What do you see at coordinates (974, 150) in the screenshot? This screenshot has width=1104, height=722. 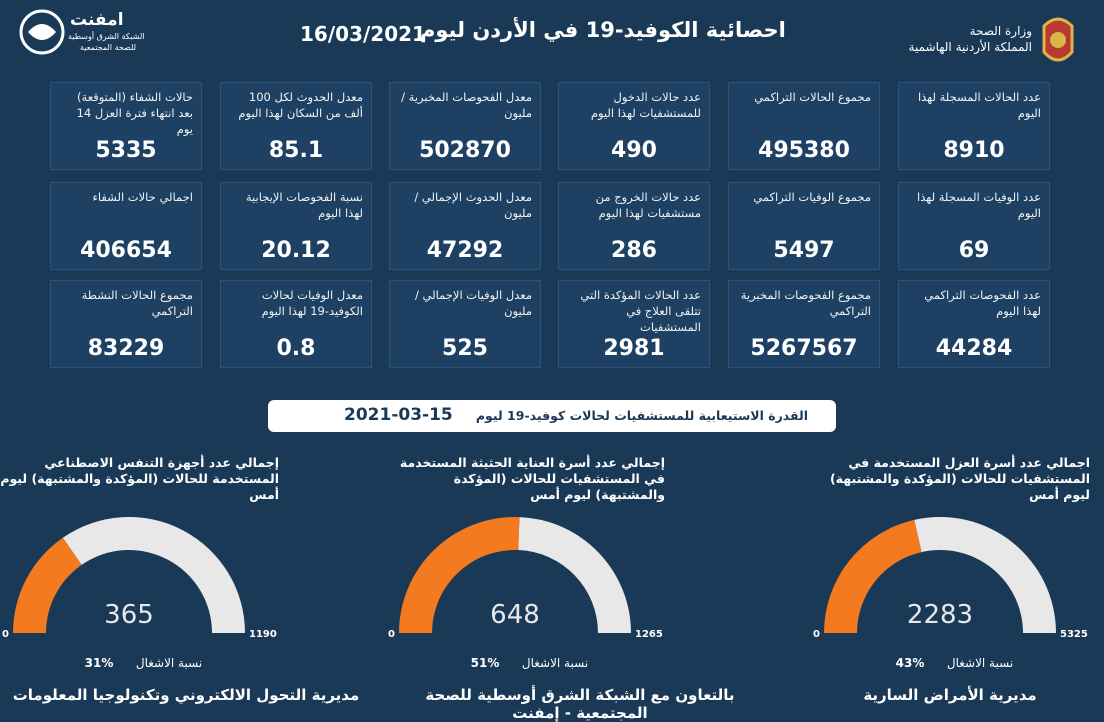 I see `card-value: 8910` at bounding box center [974, 150].